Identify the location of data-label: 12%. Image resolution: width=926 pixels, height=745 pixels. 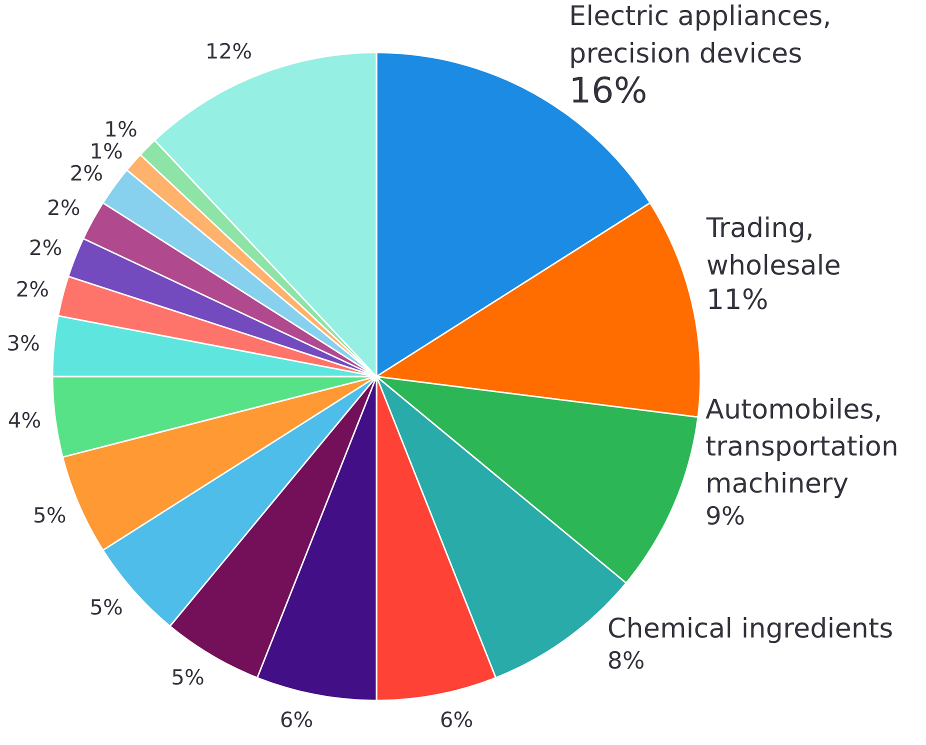
(228, 51).